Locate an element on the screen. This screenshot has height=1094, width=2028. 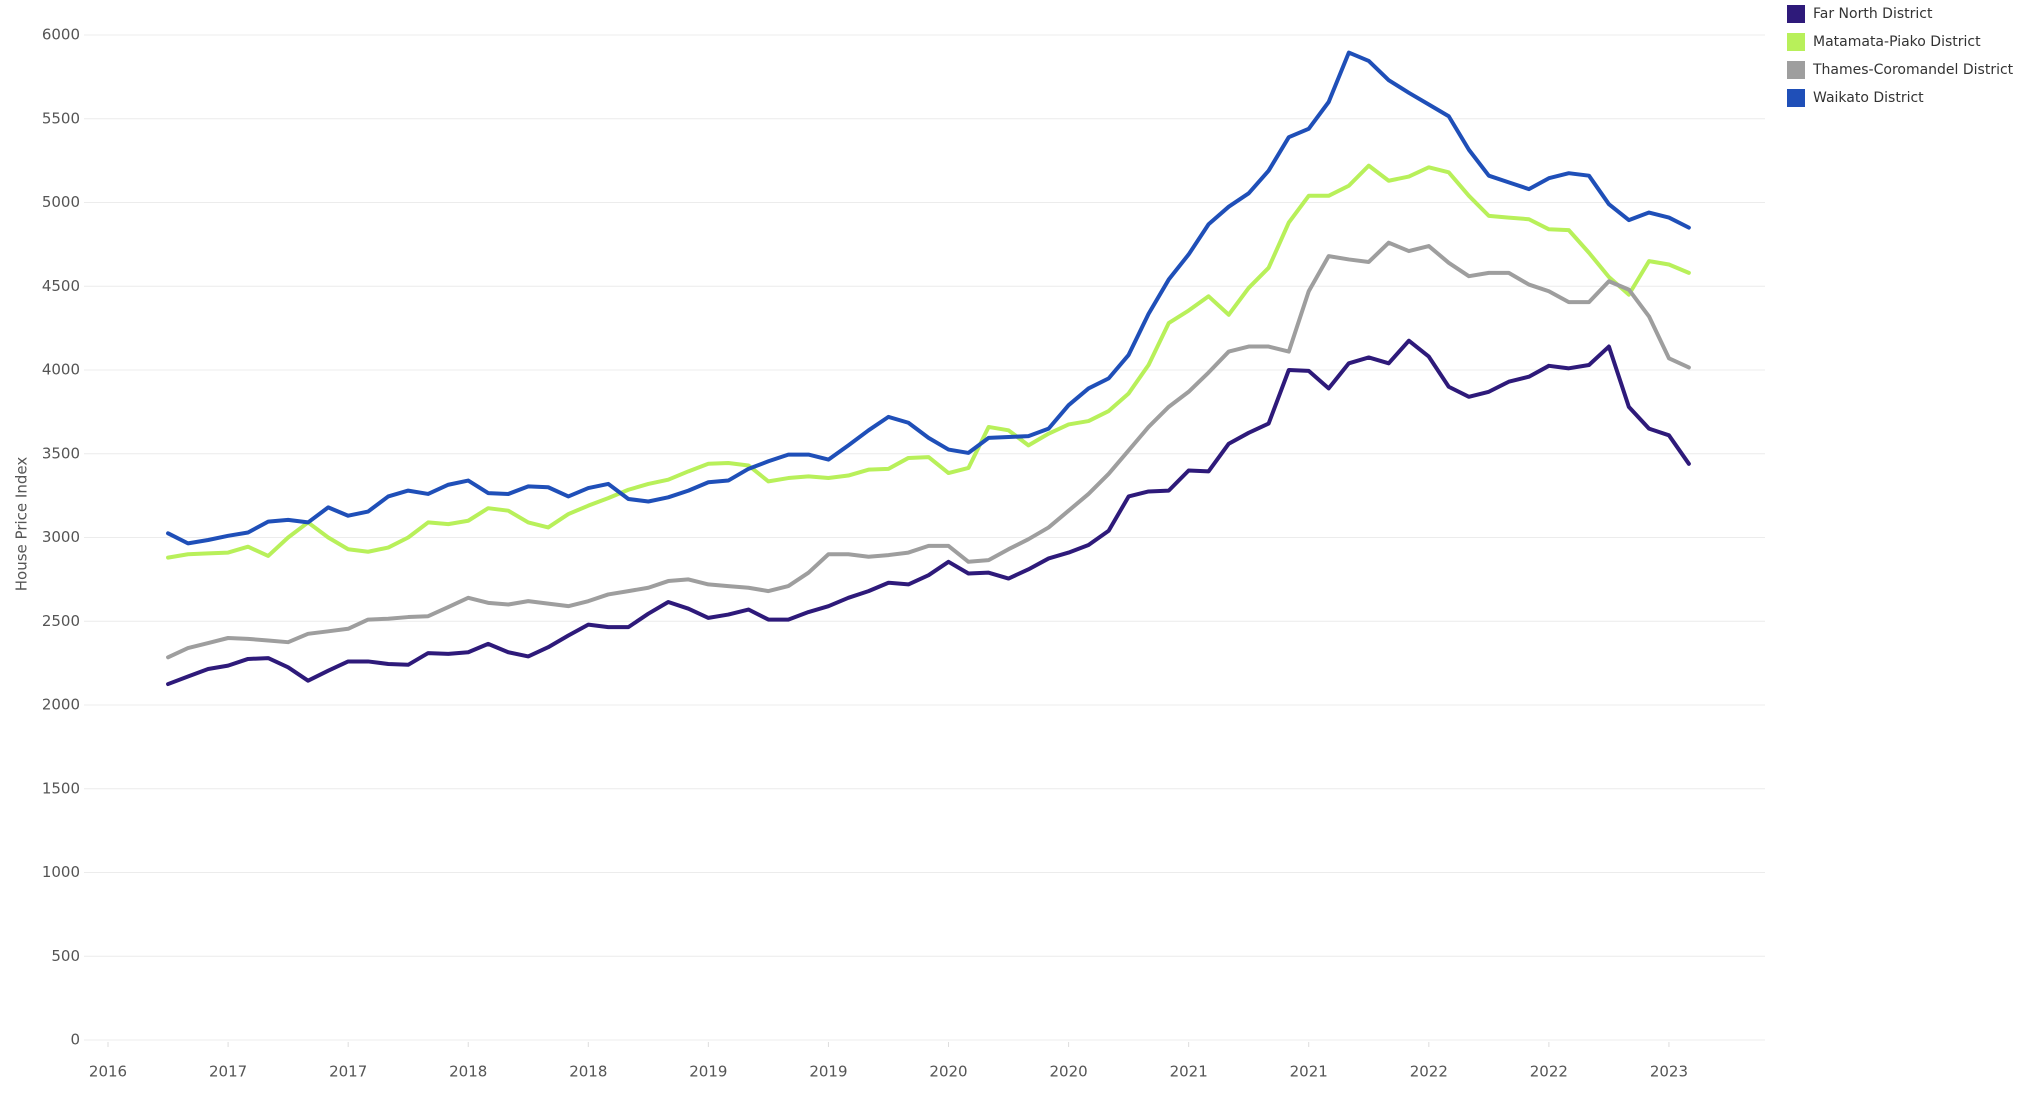
y-axis-title: House Price Index is located at coordinates (22, 524).